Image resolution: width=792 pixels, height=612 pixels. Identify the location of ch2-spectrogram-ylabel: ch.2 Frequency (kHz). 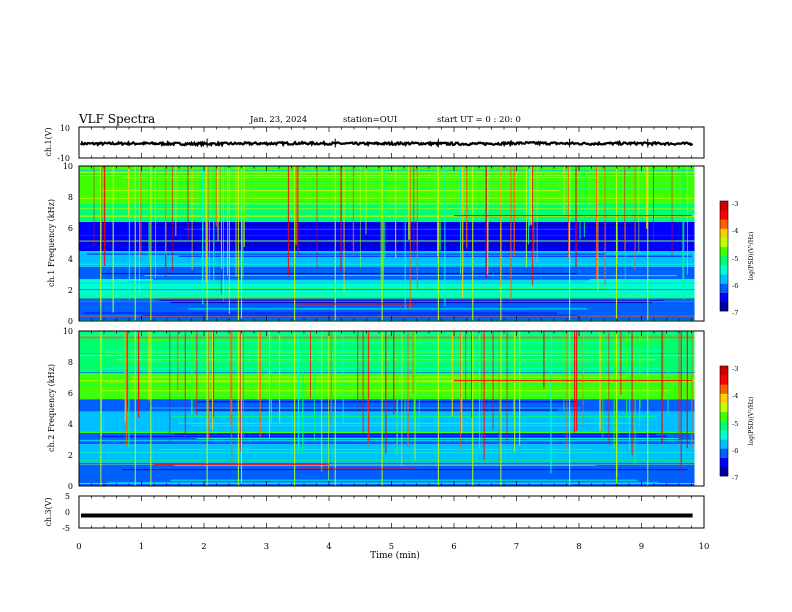
(51, 408).